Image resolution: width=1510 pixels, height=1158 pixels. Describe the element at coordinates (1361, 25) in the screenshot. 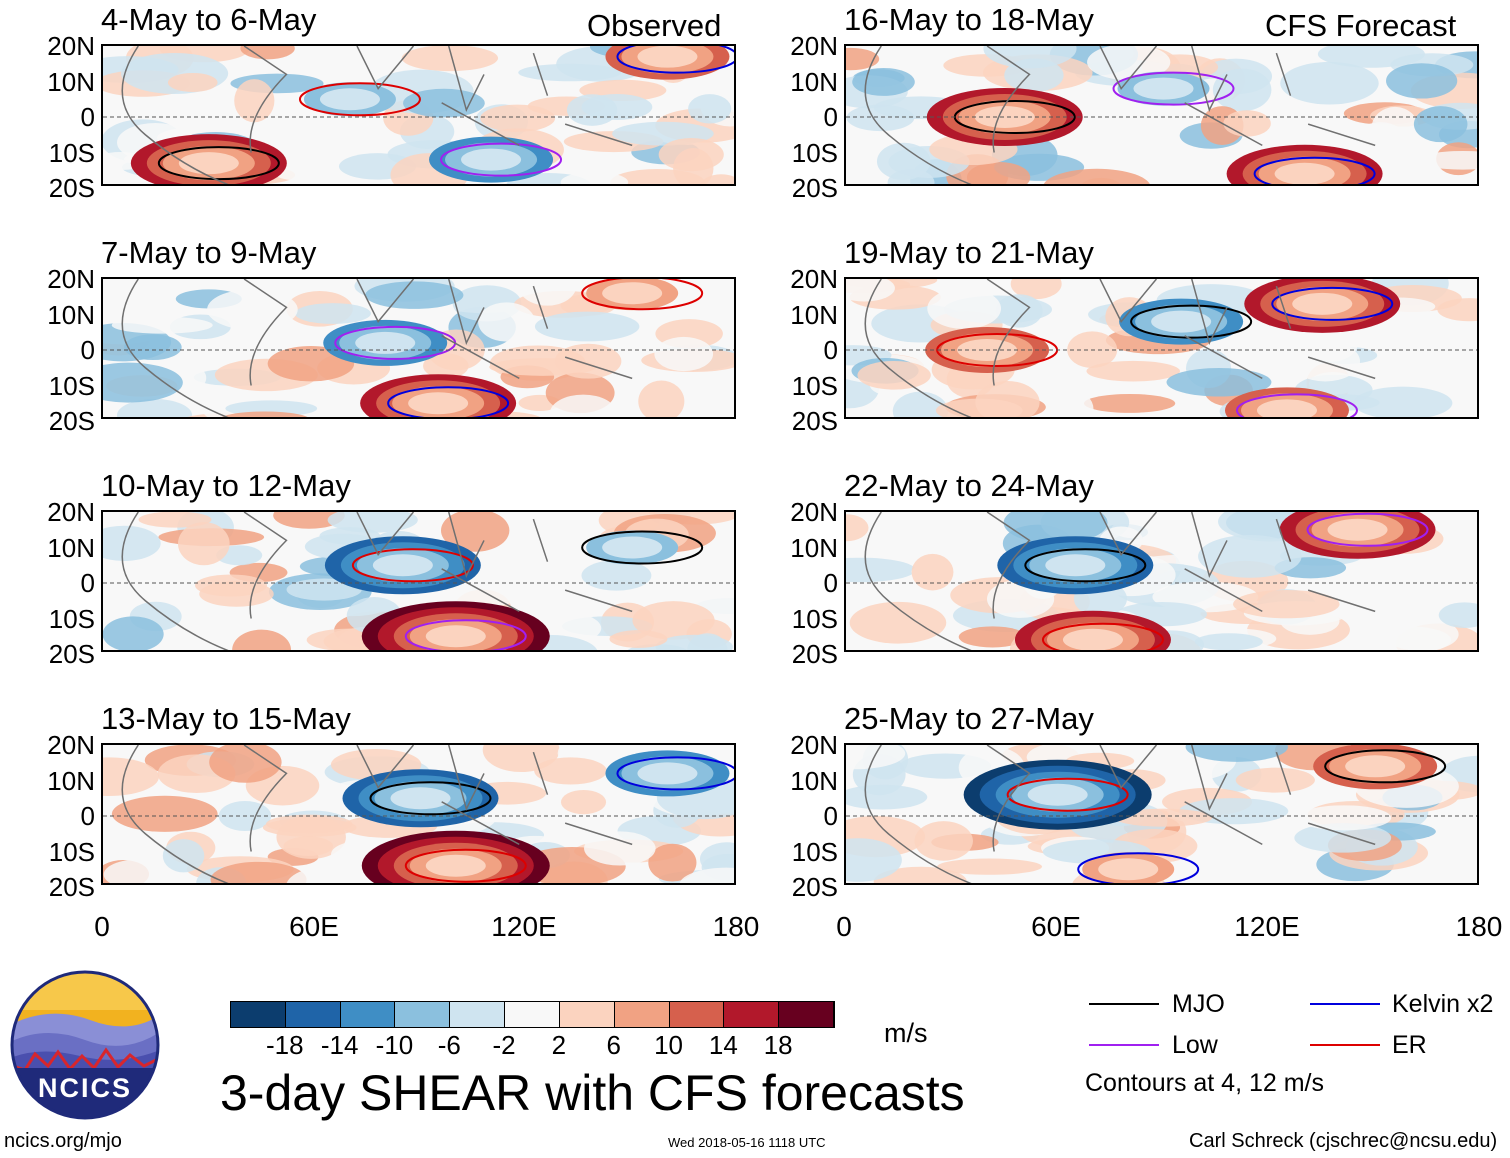

I see `forecast-label: CFS Forecast` at that location.